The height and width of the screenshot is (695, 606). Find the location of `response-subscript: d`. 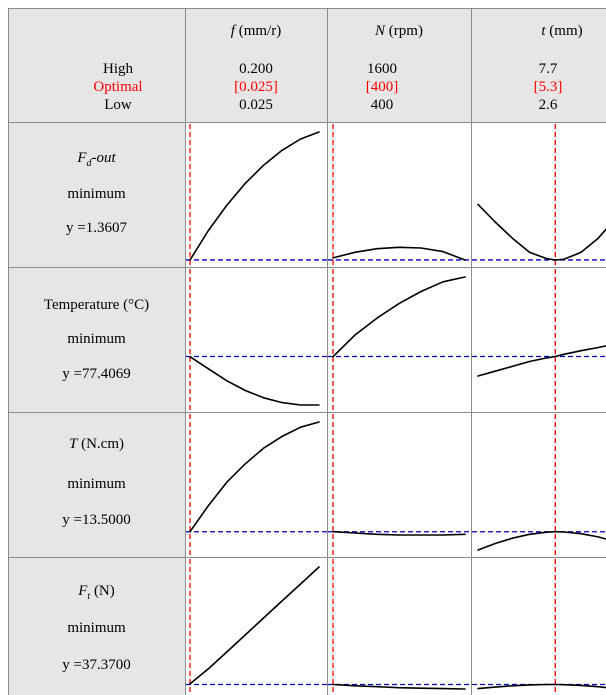

response-subscript: d is located at coordinates (89, 163).